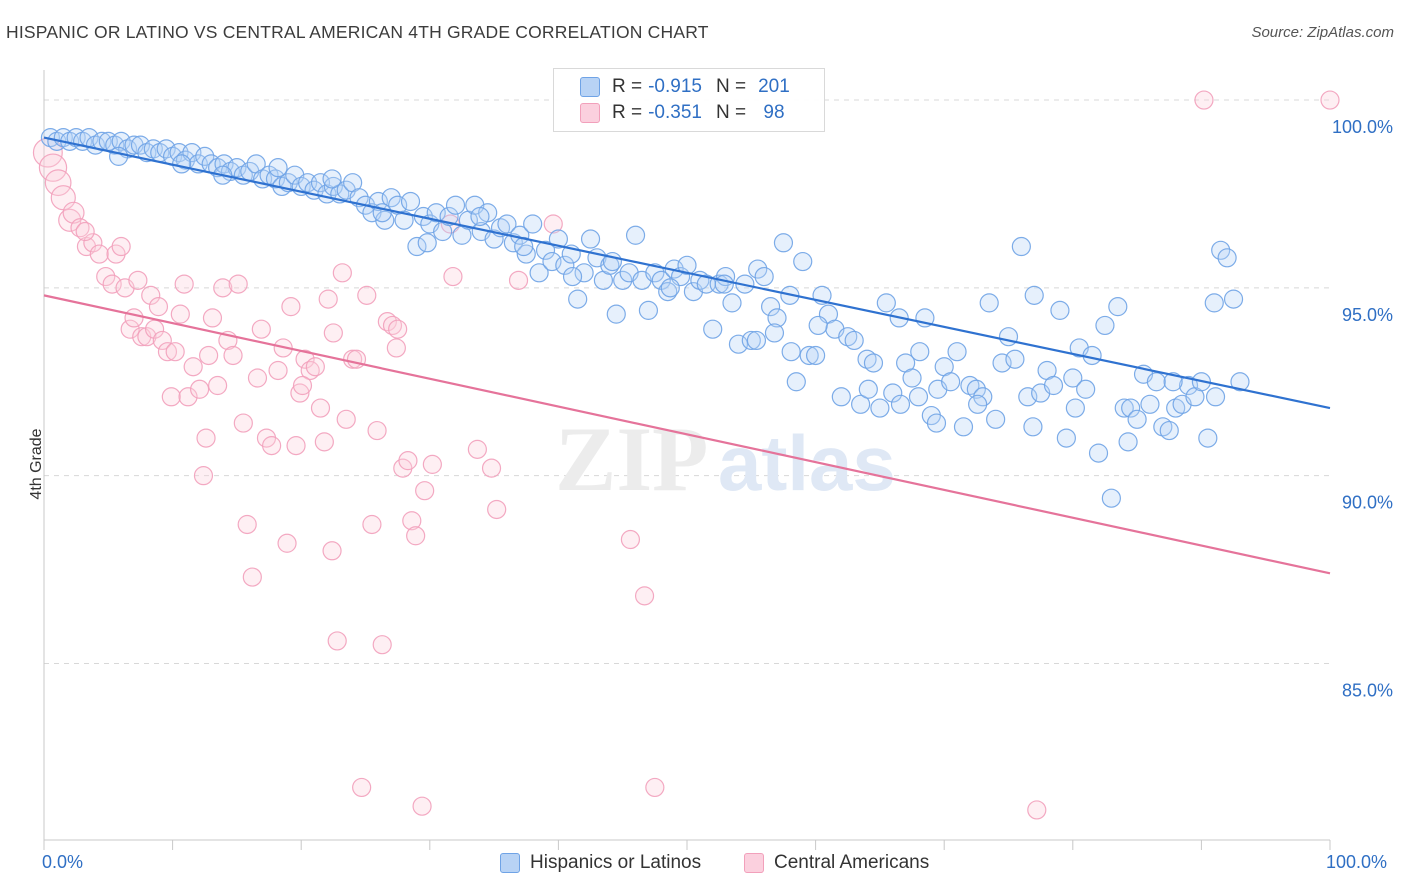 The image size is (1406, 892). I want to click on y-tick-label: 85.0%, so click(1367, 690).